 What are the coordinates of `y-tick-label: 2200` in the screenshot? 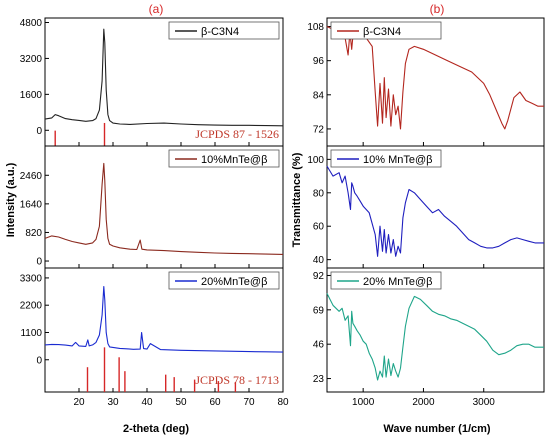 It's located at (31, 306).